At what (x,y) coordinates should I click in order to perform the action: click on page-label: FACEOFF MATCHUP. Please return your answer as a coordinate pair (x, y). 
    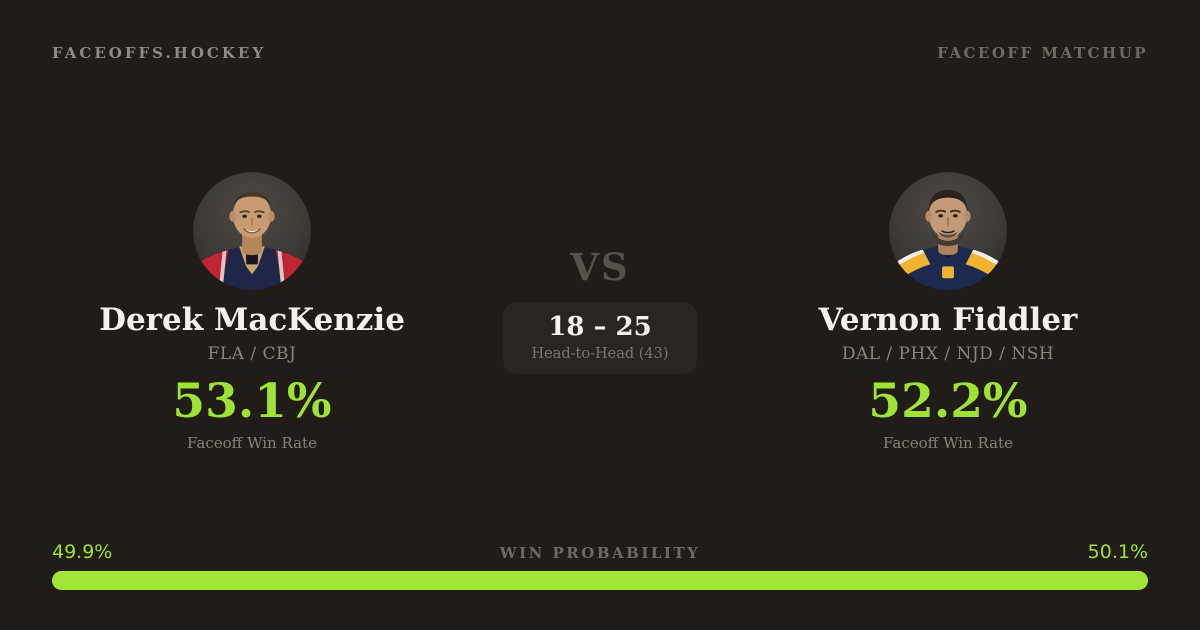
    Looking at the image, I should click on (1042, 53).